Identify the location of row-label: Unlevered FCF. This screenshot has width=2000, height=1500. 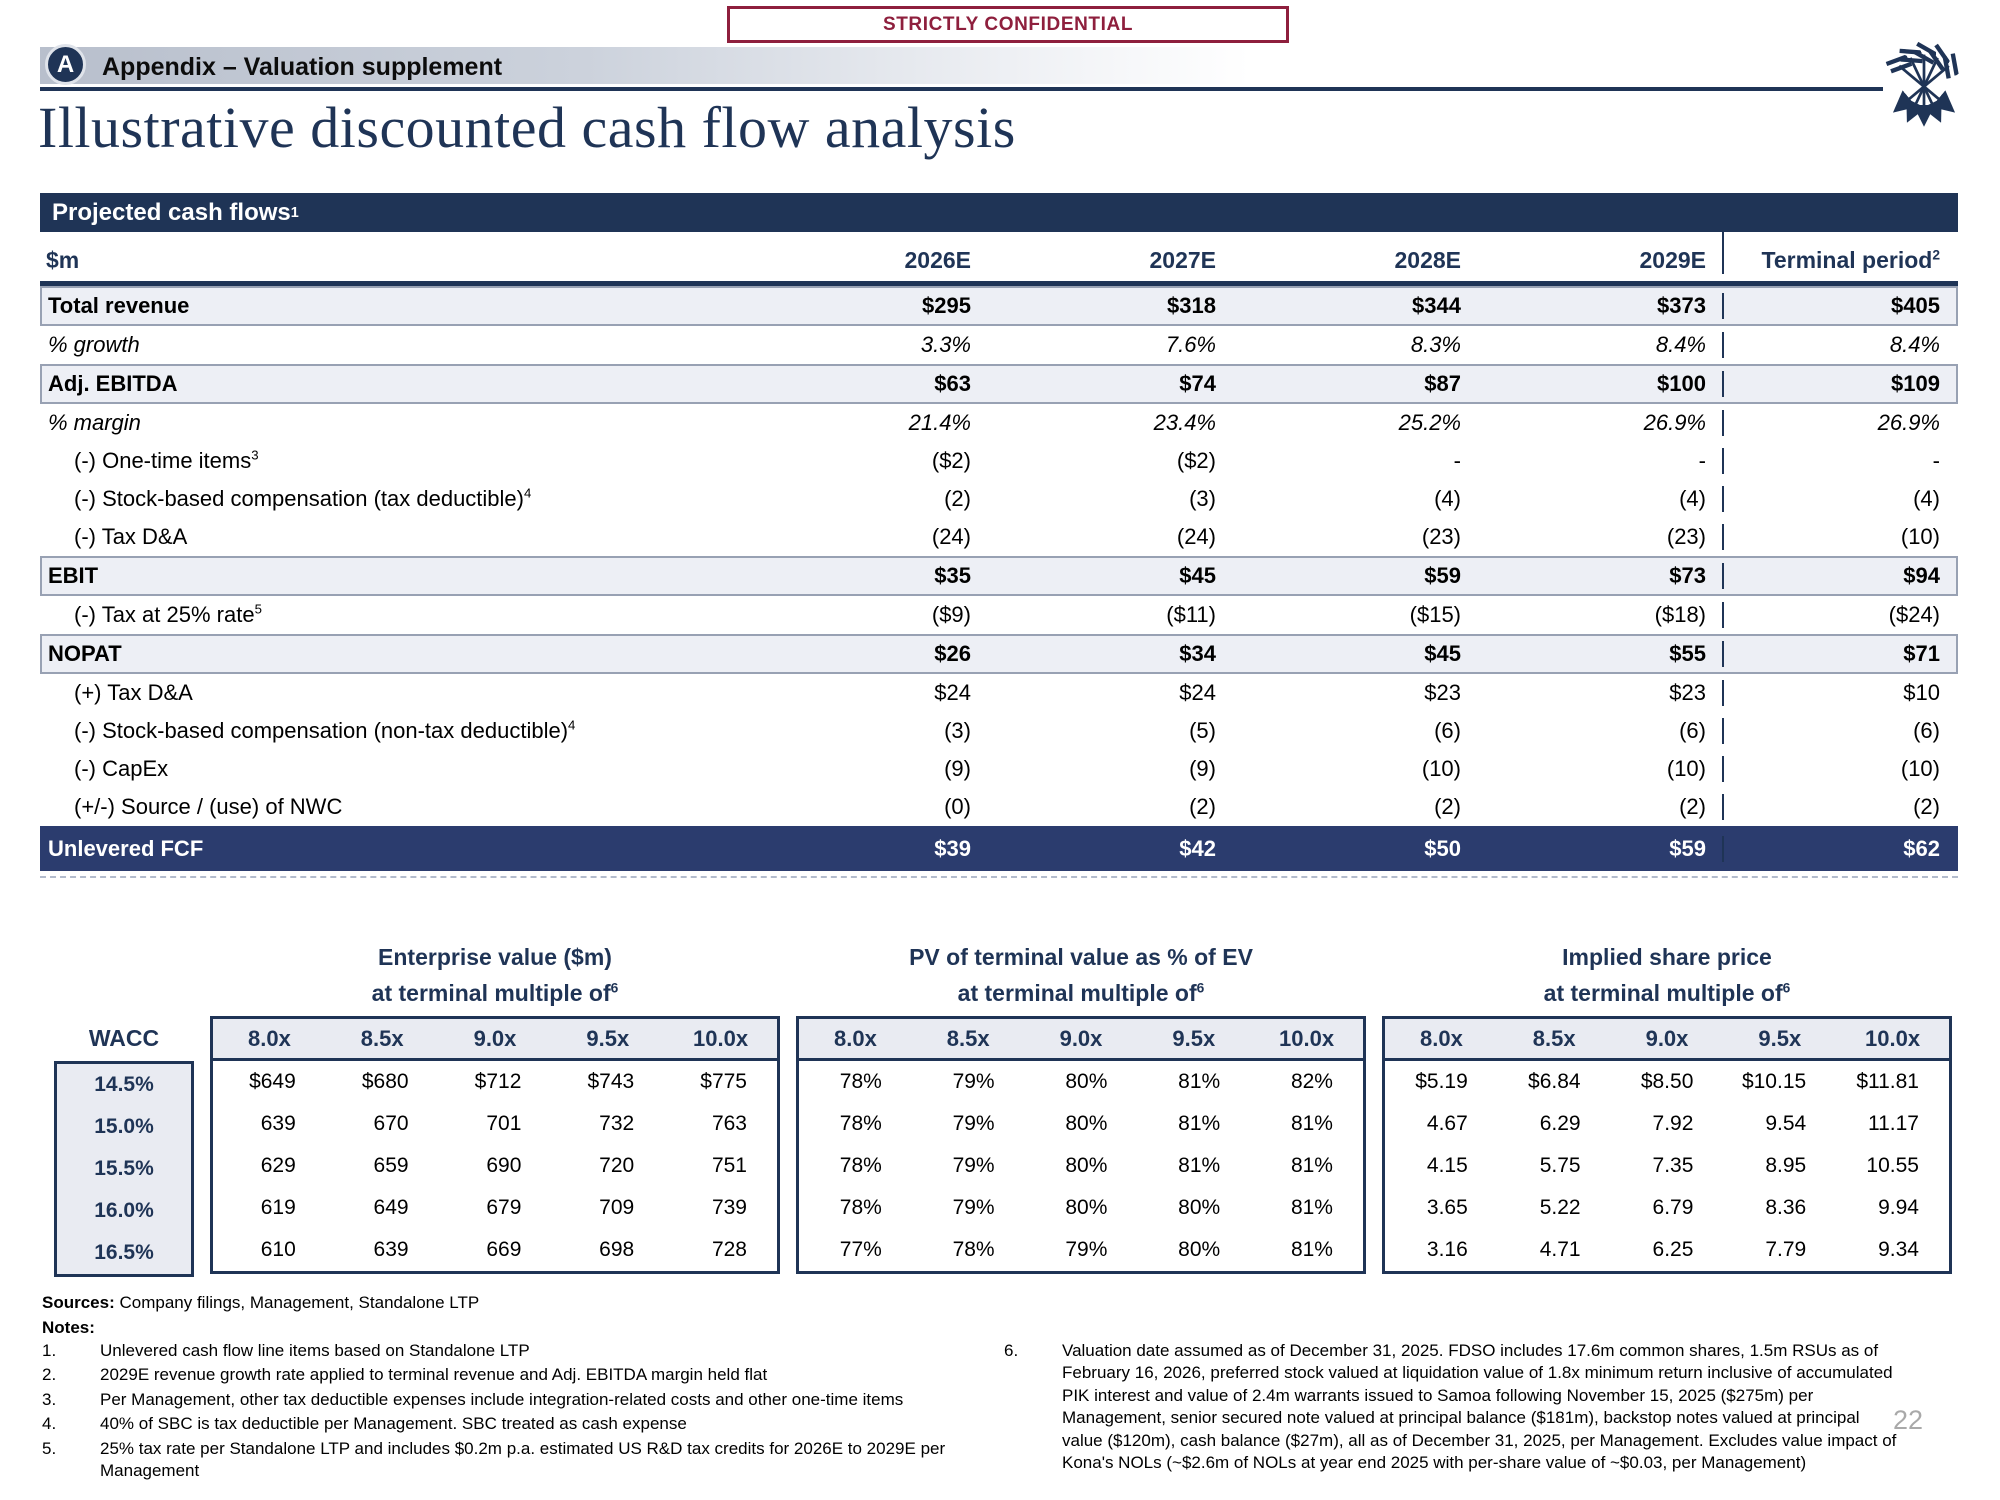
(126, 848).